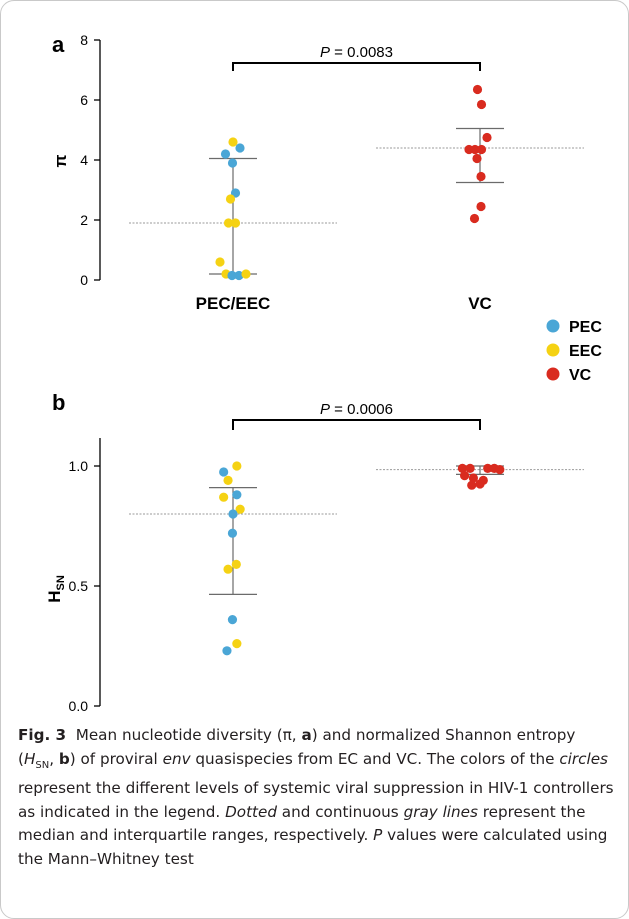 The width and height of the screenshot is (629, 919). Describe the element at coordinates (84, 160) in the screenshot. I see `y-tick-label: 4` at that location.